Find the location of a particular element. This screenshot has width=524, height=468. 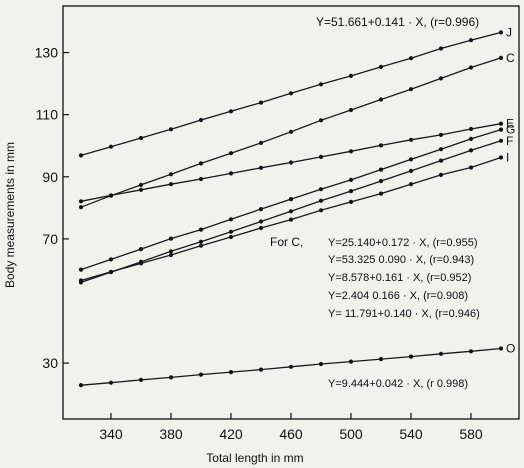

equation-i: Y= 11.791+0.140 · X, (r=0.946) is located at coordinates (404, 314).